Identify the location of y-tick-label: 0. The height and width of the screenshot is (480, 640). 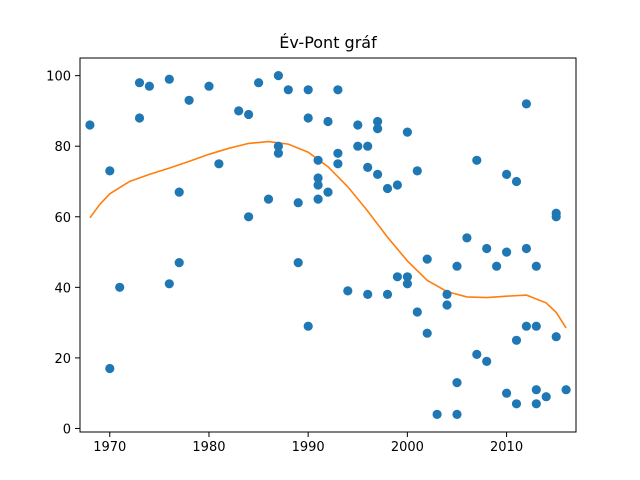
(67, 429).